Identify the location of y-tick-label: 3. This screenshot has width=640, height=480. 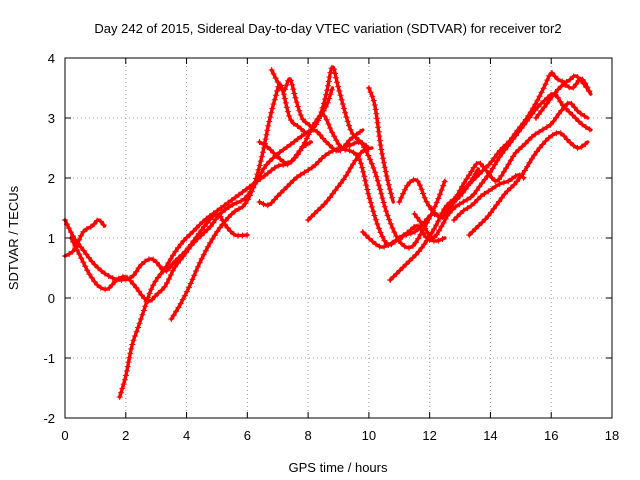
(51, 118).